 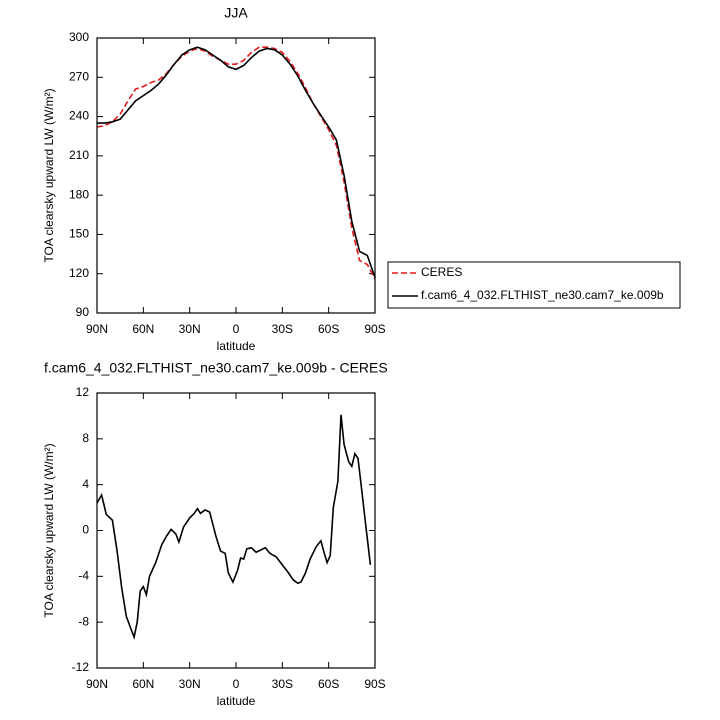 I want to click on y-tick-label: 240, so click(x=79, y=116).